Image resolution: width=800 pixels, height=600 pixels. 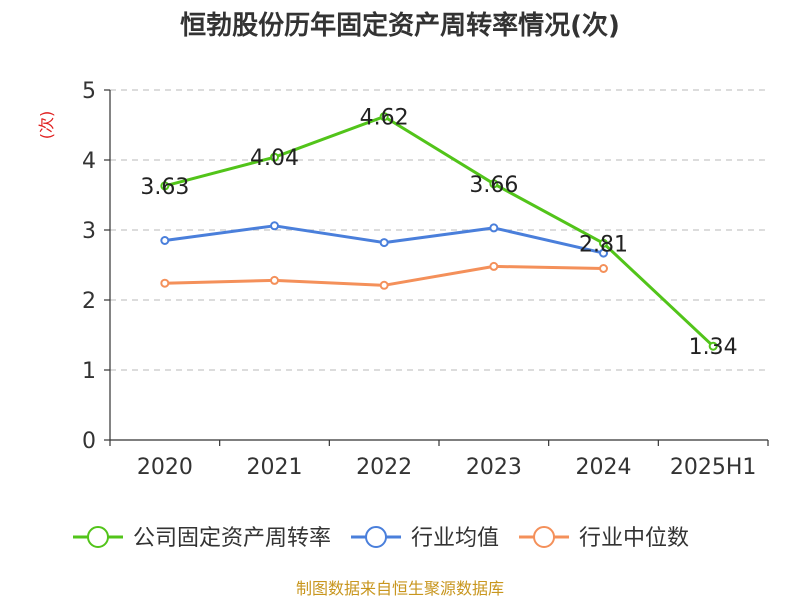 I want to click on source-note: 制图数据来自恒生聚源数据库, so click(x=400, y=588).